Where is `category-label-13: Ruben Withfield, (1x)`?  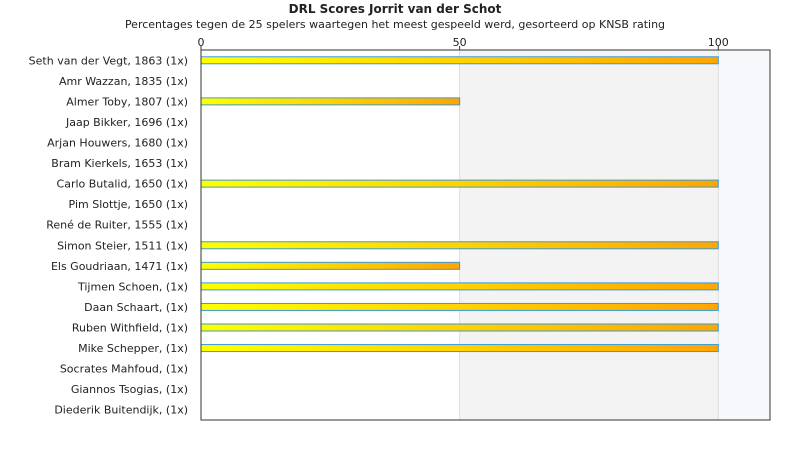 category-label-13: Ruben Withfield, (1x) is located at coordinates (130, 328).